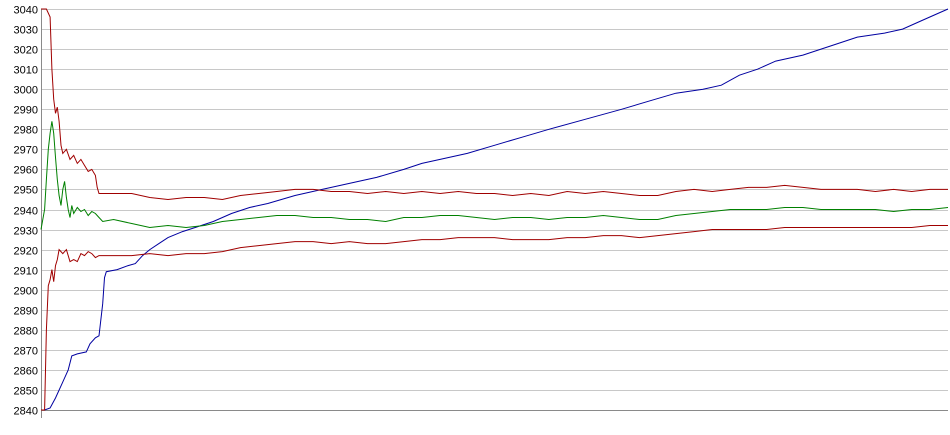 Image resolution: width=950 pixels, height=435 pixels. Describe the element at coordinates (26, 111) in the screenshot. I see `y-tick-label: 2990` at that location.